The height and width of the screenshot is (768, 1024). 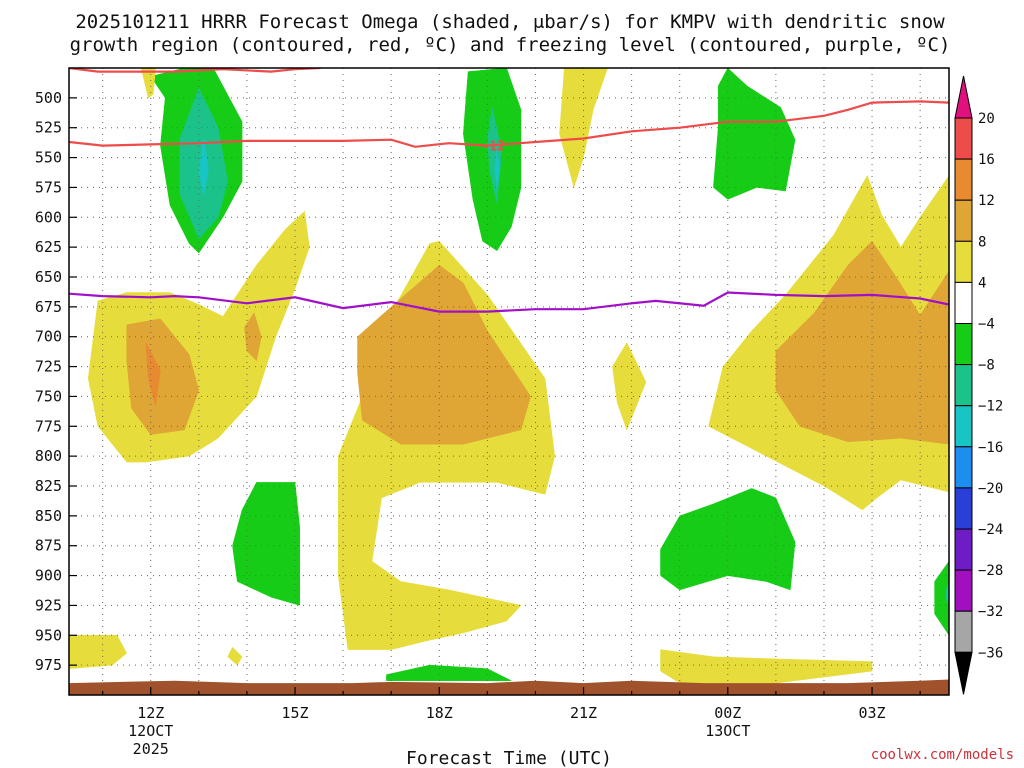 What do you see at coordinates (150, 731) in the screenshot?
I see `x-date-label-12OCT: 12OCT` at bounding box center [150, 731].